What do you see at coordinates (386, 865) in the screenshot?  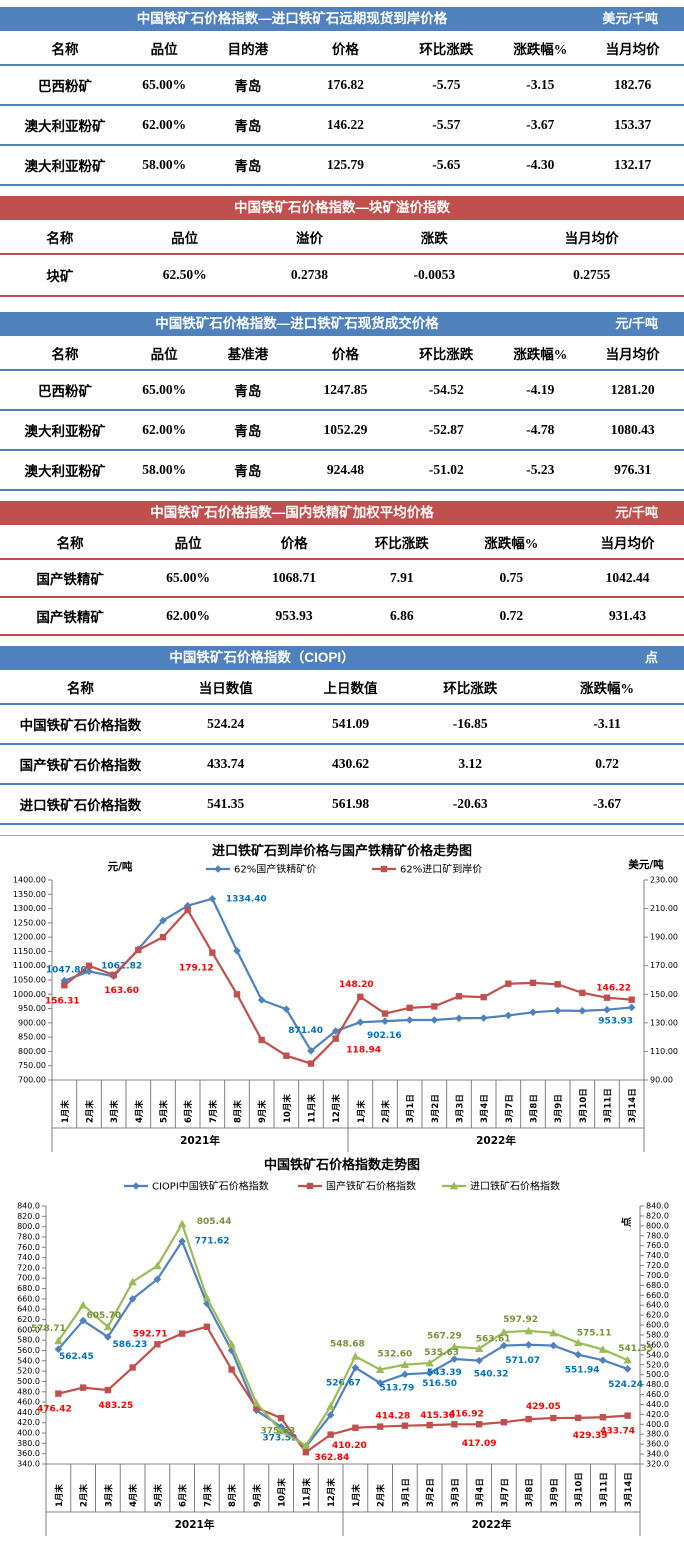 I see `axis-units: 元/吨 美元/吨` at bounding box center [386, 865].